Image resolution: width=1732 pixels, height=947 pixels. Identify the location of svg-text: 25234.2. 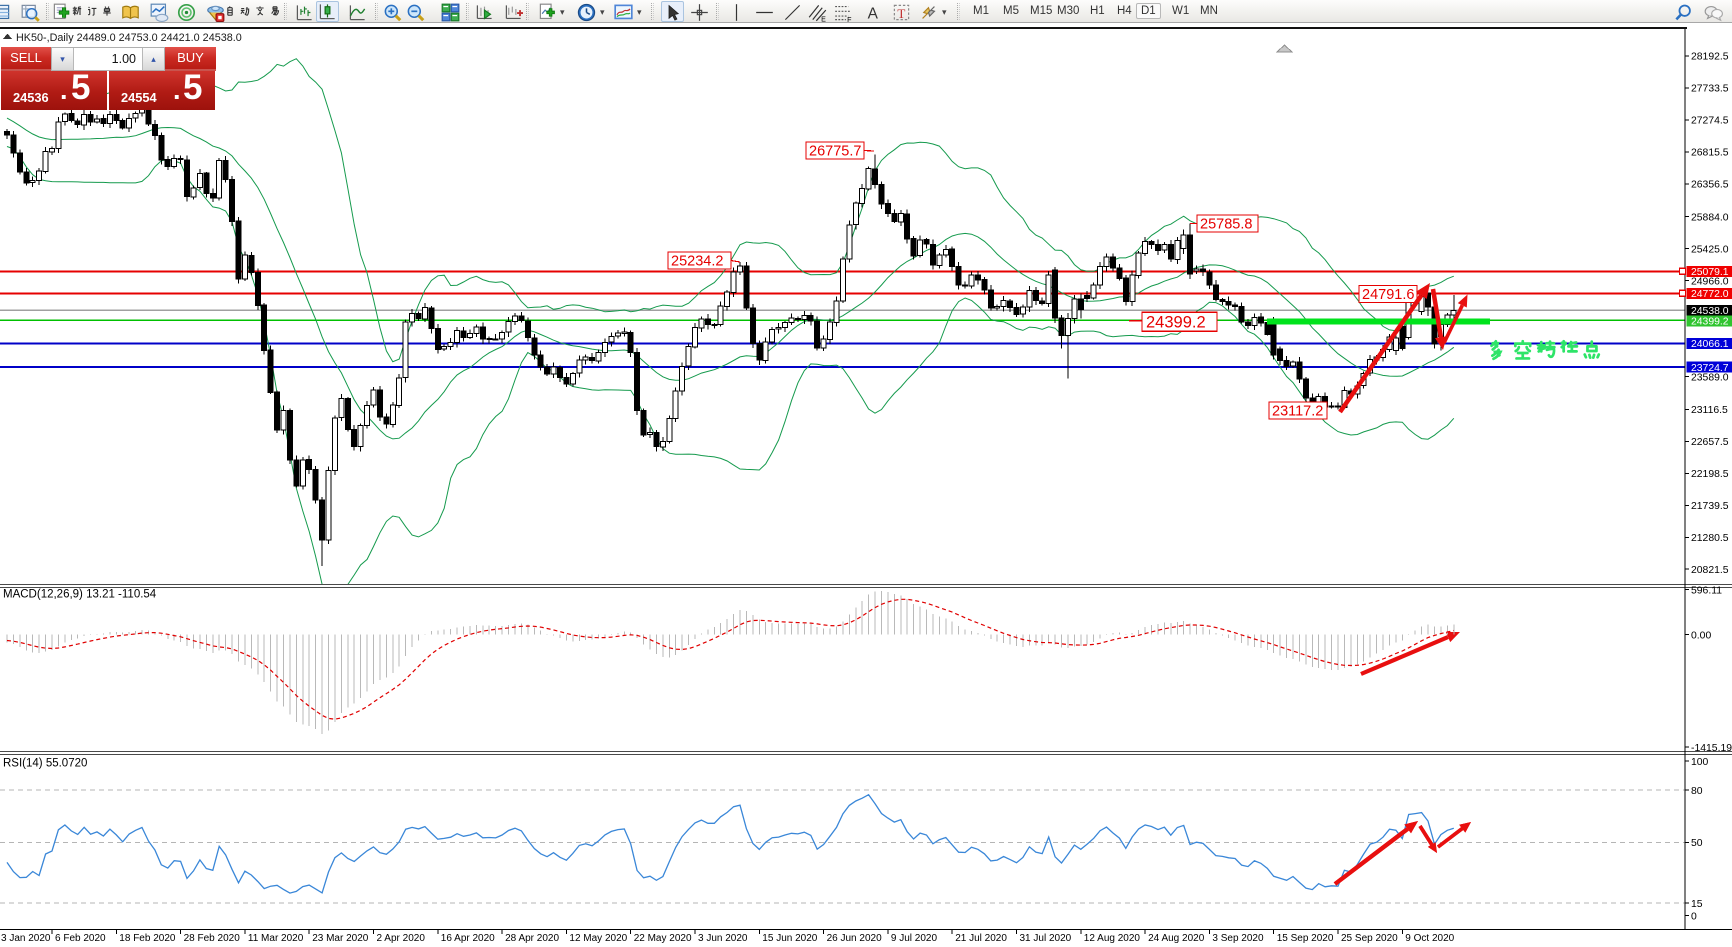
(697, 262).